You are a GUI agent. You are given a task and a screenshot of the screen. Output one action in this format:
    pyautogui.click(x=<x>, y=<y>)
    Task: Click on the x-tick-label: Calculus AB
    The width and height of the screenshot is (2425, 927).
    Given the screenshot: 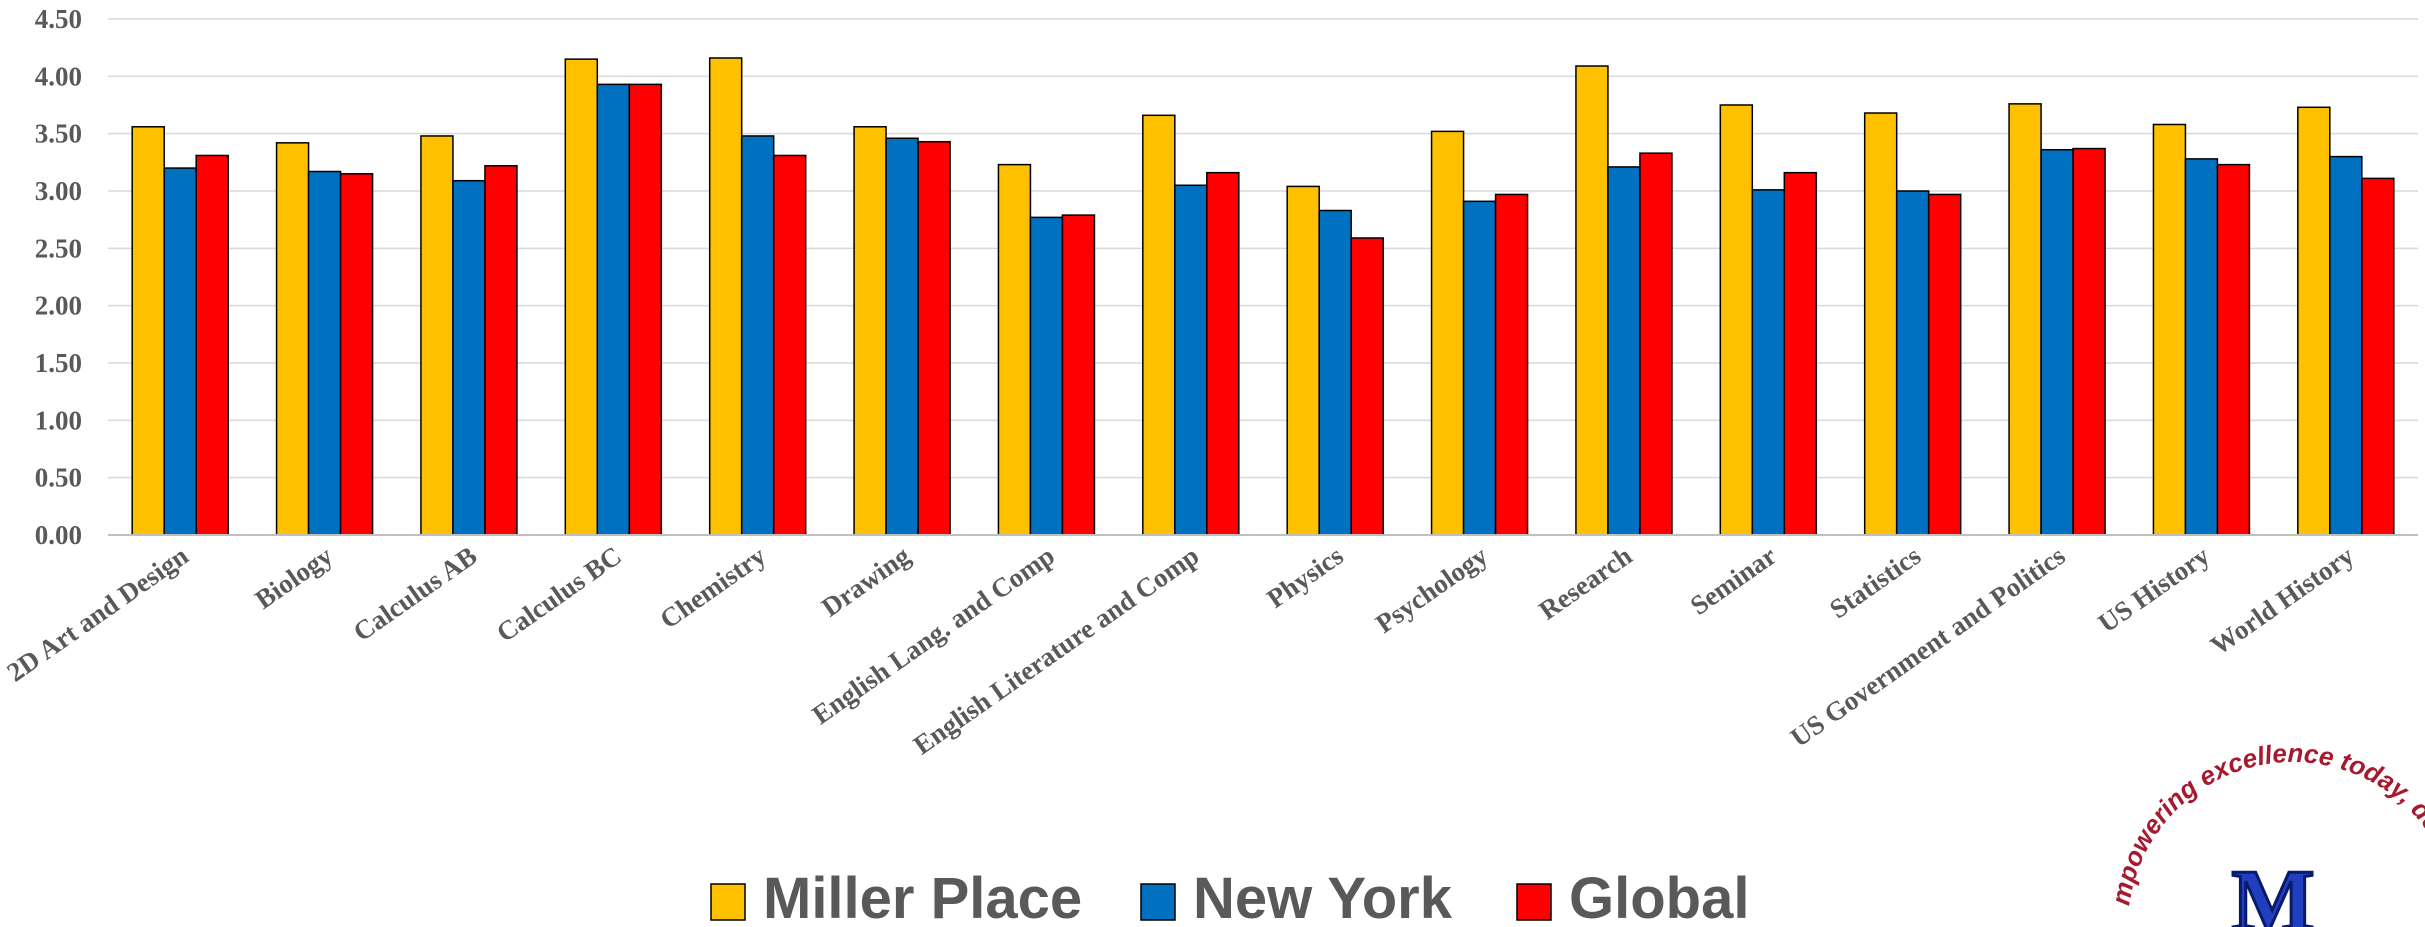 What is the action you would take?
    pyautogui.click(x=415, y=593)
    